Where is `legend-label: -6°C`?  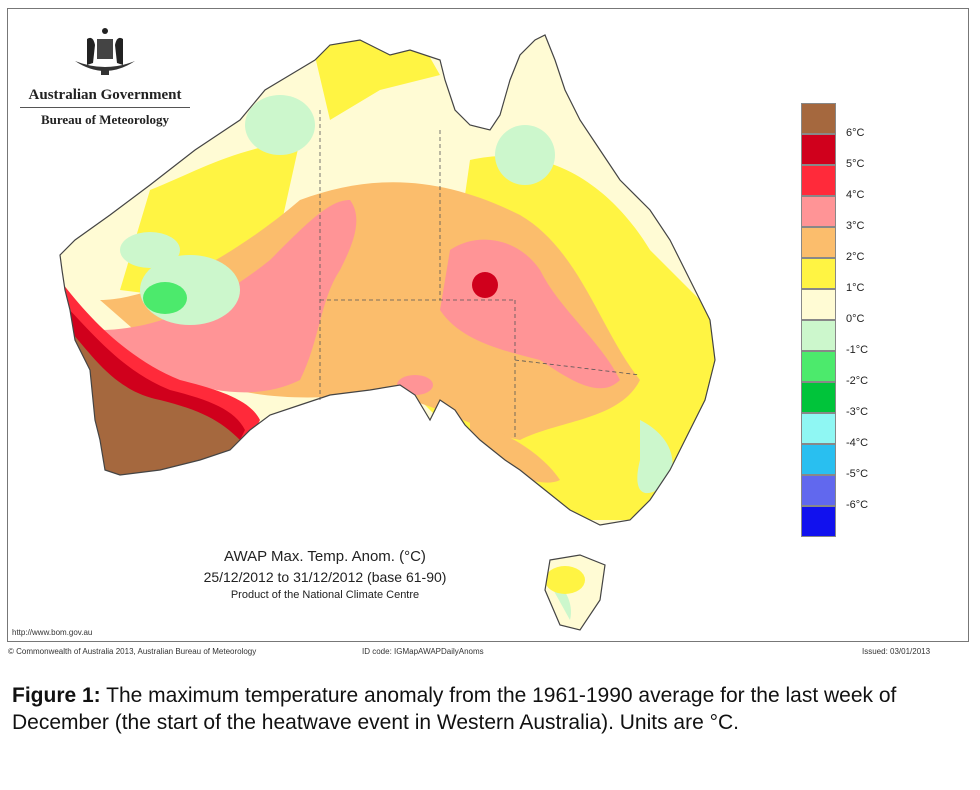
legend-label: -6°C is located at coordinates (857, 505).